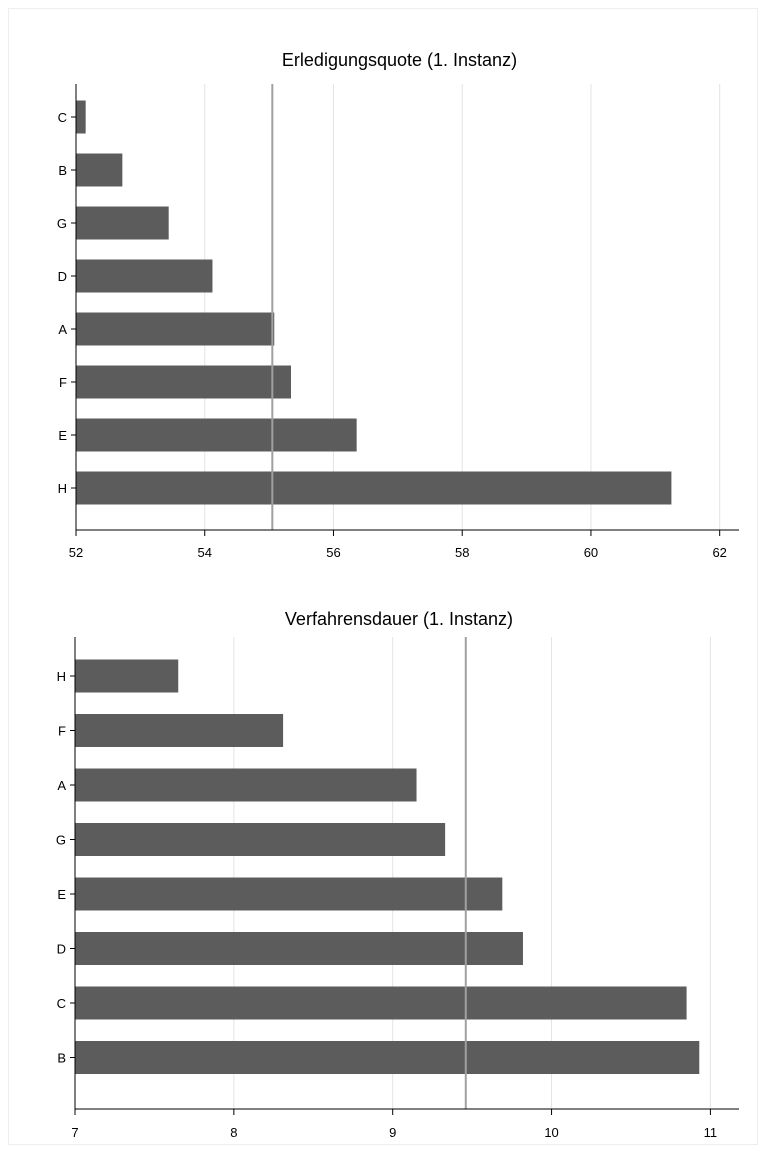 The width and height of the screenshot is (766, 1153). Describe the element at coordinates (551, 1132) in the screenshot. I see `x-tick-label: 10` at that location.